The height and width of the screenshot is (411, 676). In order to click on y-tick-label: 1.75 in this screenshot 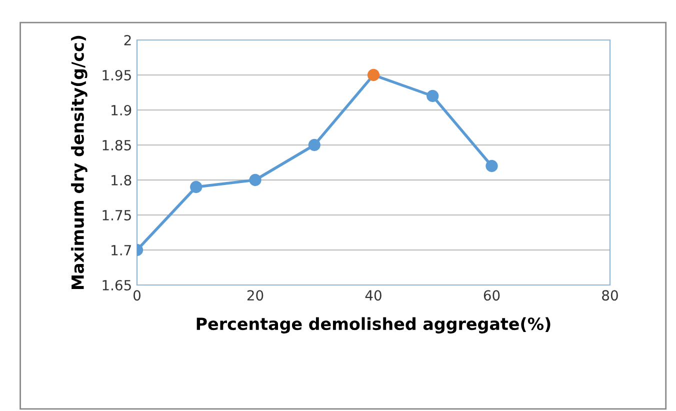, I will do `click(116, 215)`.